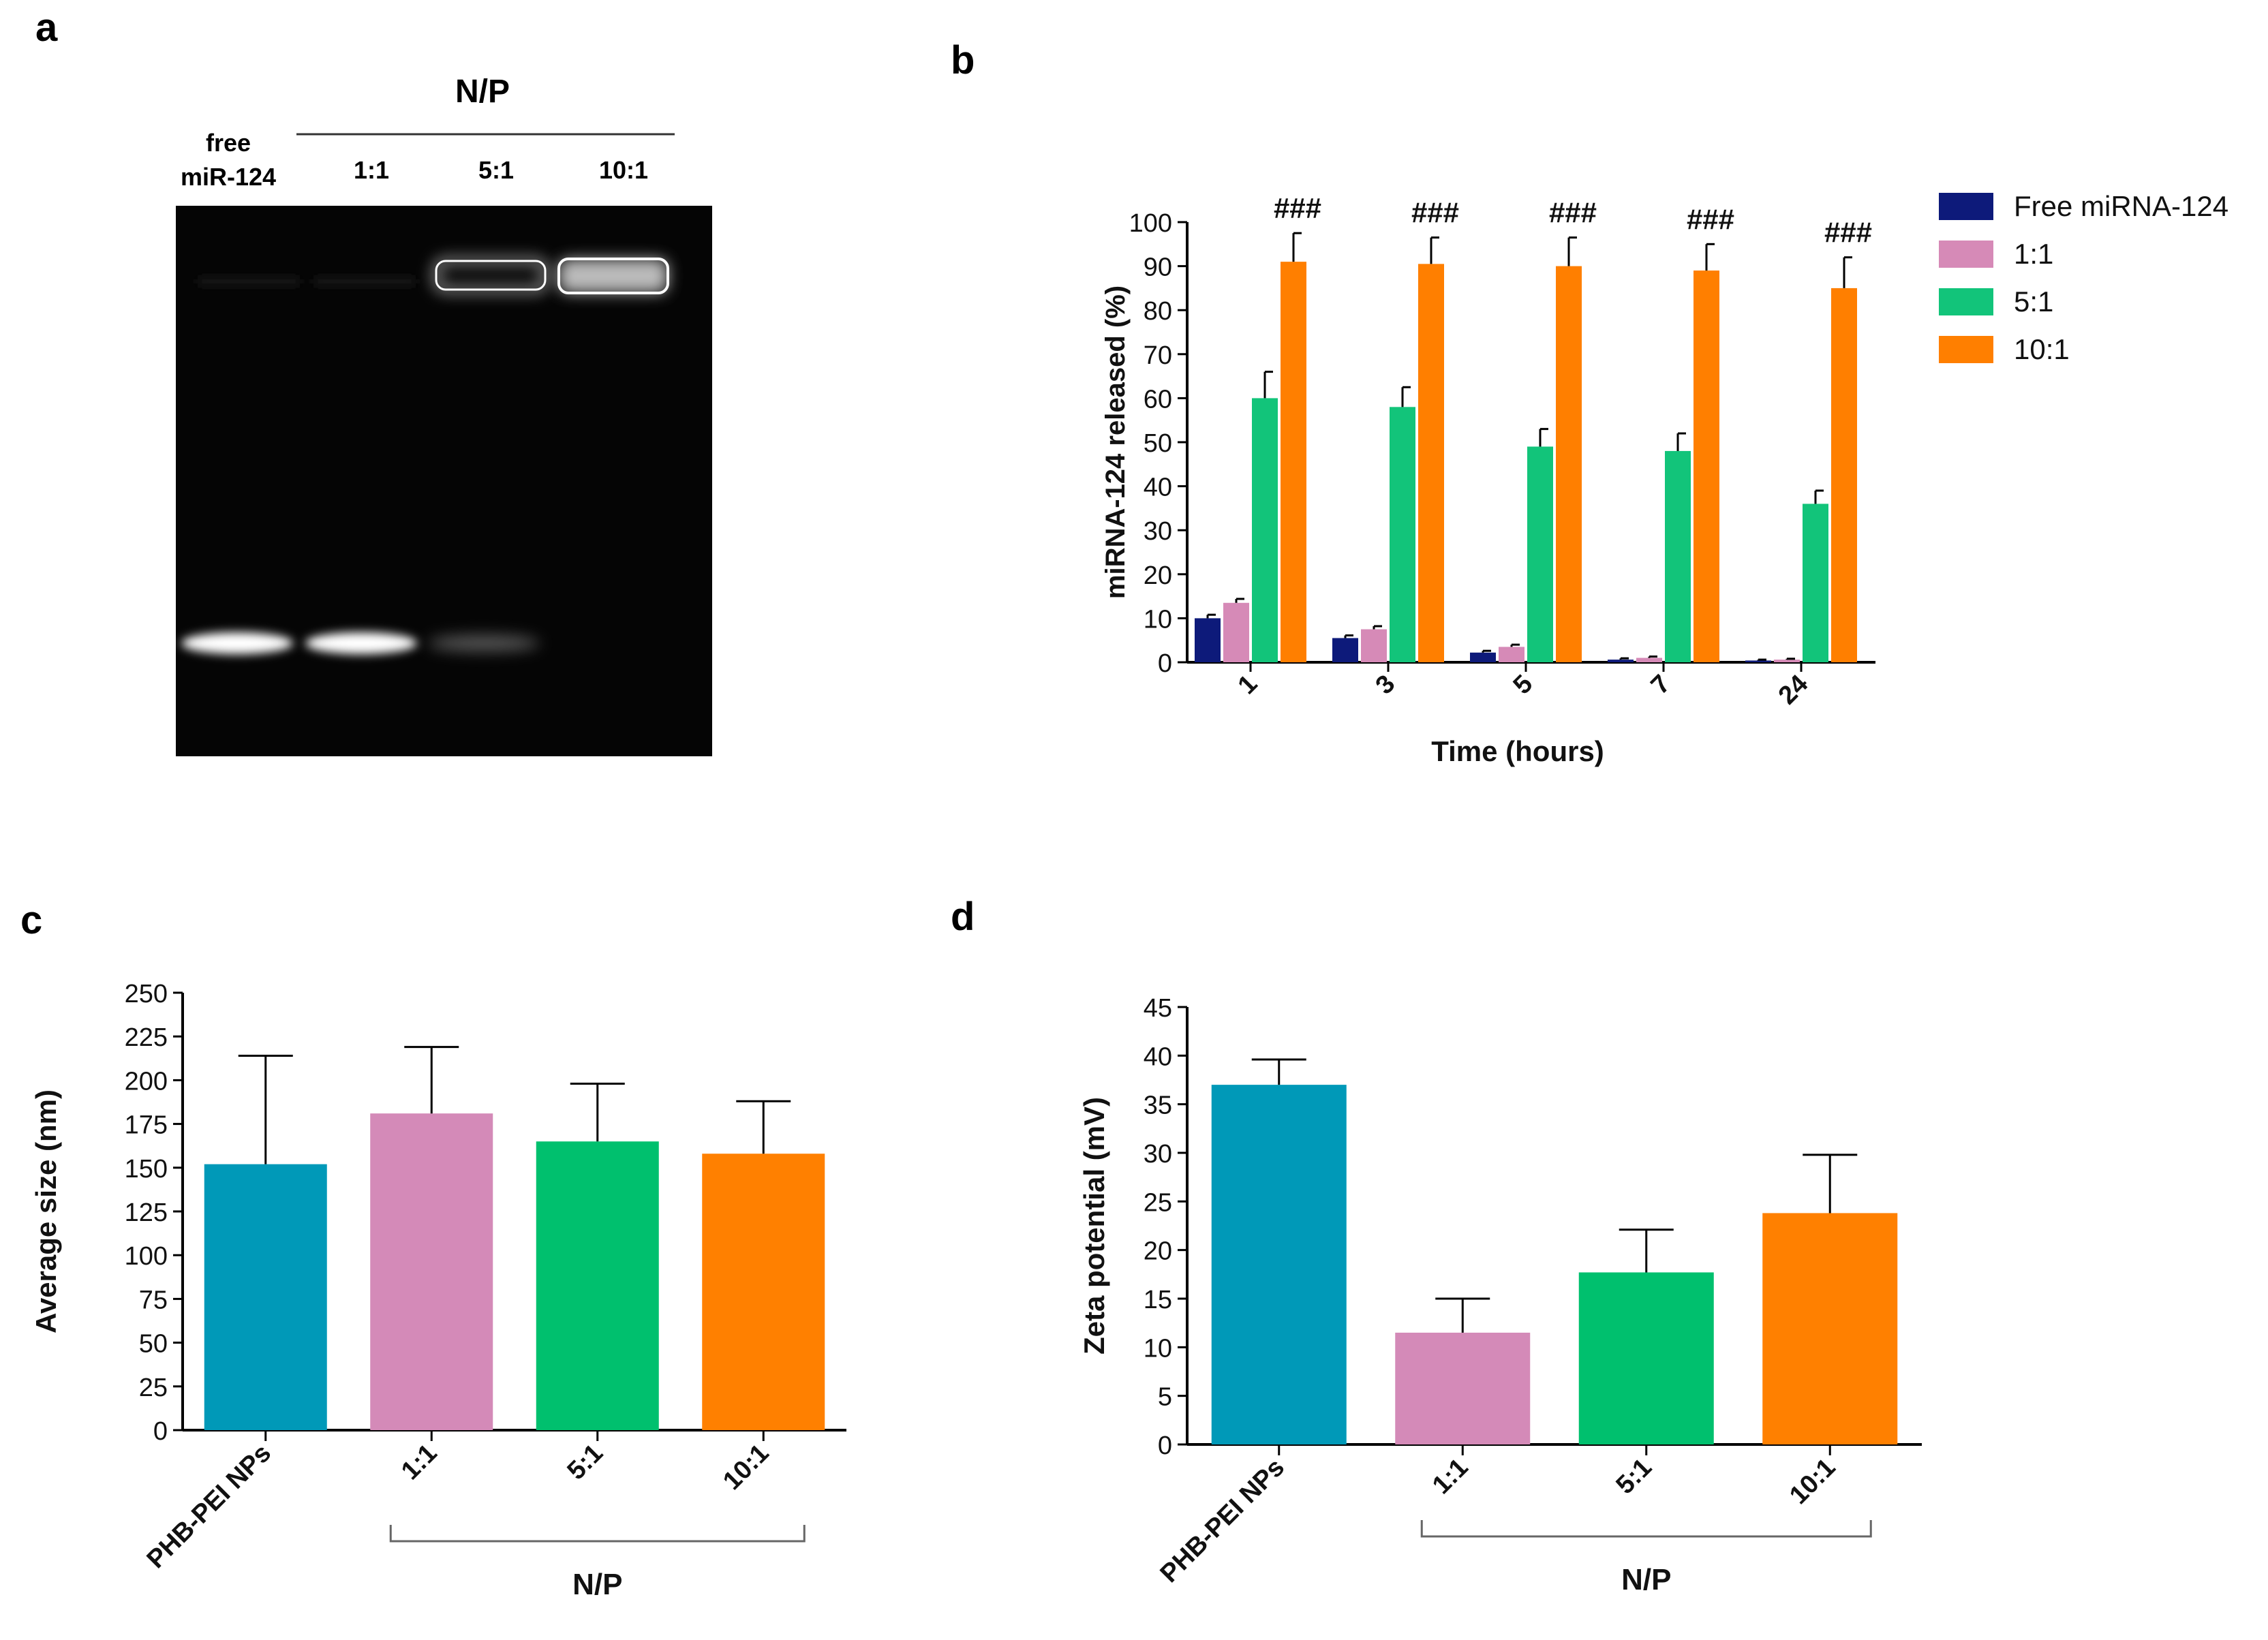 This screenshot has width=2268, height=1640. I want to click on gel-band-well-10-1-core, so click(613, 276).